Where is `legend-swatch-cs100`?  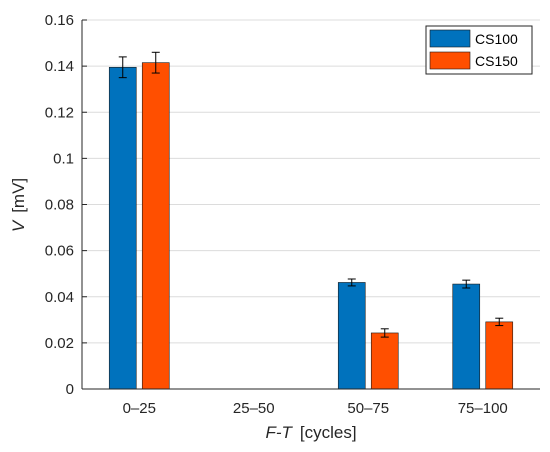
legend-swatch-cs100 is located at coordinates (450, 38).